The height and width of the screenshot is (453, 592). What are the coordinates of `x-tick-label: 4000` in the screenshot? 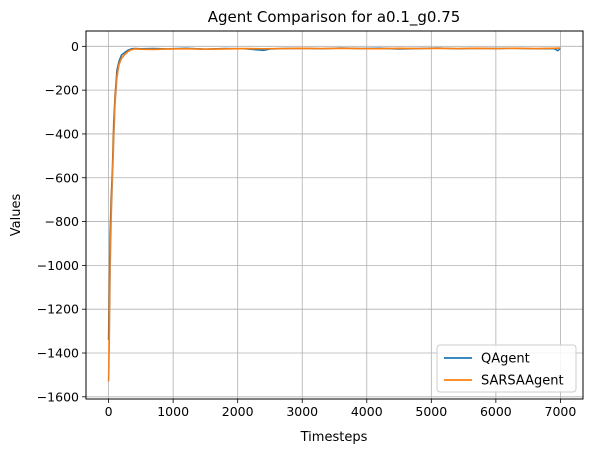 It's located at (367, 411).